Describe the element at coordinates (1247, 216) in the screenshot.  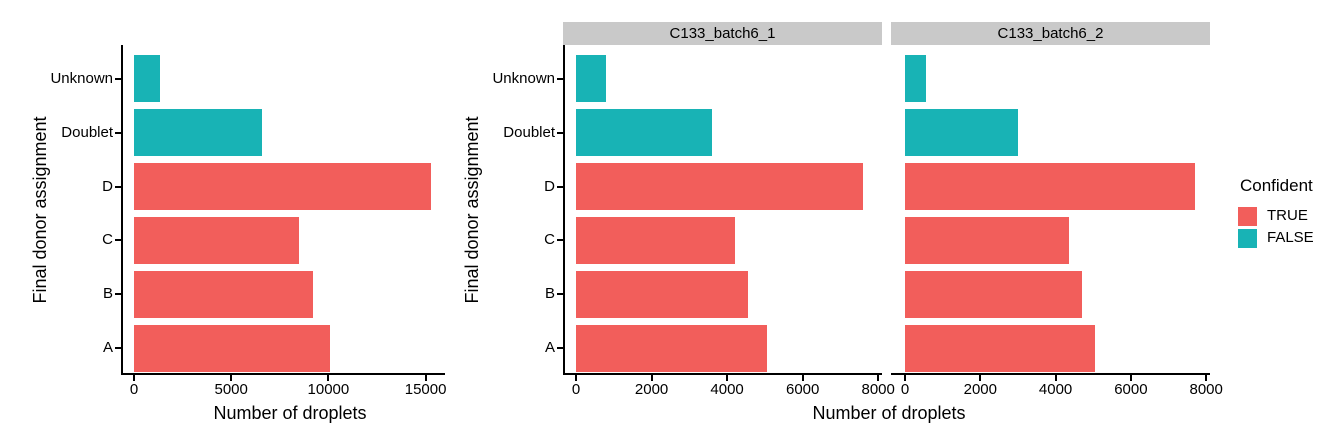
I see `legend-swatch-true` at that location.